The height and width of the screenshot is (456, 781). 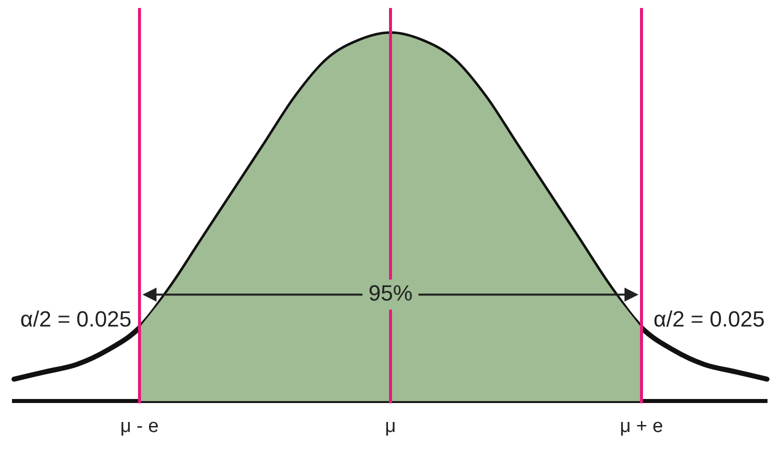 What do you see at coordinates (139, 426) in the screenshot?
I see `x-tick-label: μ - e` at bounding box center [139, 426].